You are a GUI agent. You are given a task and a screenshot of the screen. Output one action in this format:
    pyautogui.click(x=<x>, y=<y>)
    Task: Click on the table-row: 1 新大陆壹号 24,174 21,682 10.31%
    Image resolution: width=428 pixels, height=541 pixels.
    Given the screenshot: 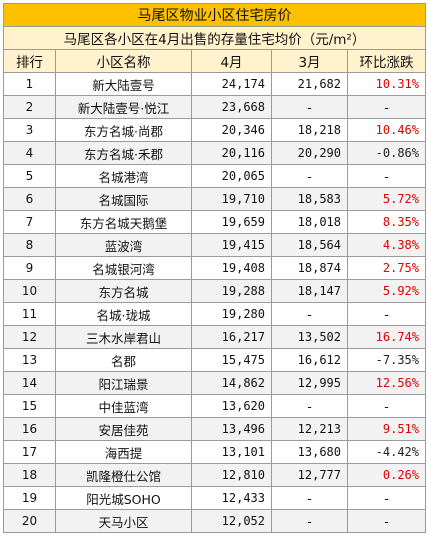 What is the action you would take?
    pyautogui.click(x=214, y=84)
    